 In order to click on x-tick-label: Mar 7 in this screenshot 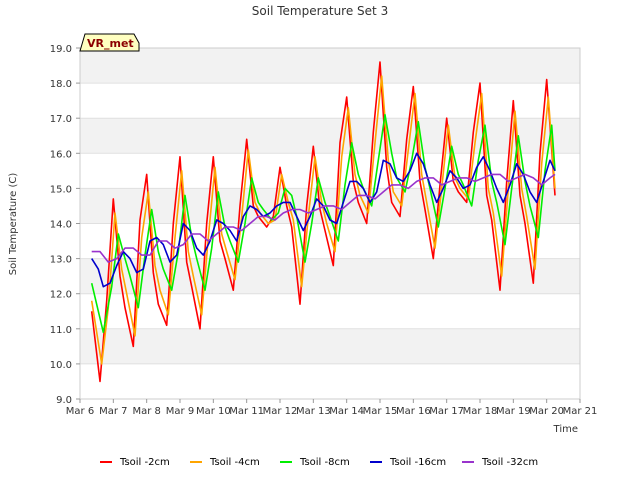, I will do `click(113, 411)`.